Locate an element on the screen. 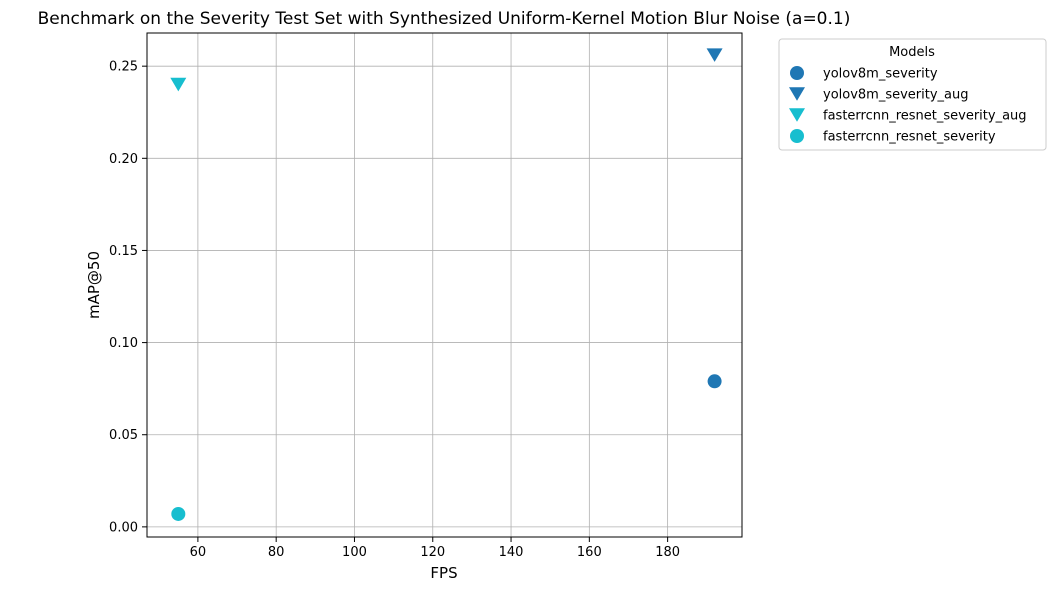  legend-label-yolov8m_severity: yolov8m_severity is located at coordinates (880, 74).